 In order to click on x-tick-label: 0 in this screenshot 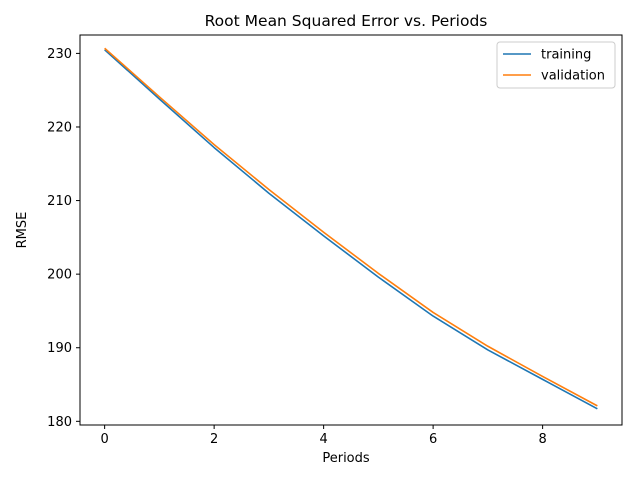, I will do `click(104, 439)`.